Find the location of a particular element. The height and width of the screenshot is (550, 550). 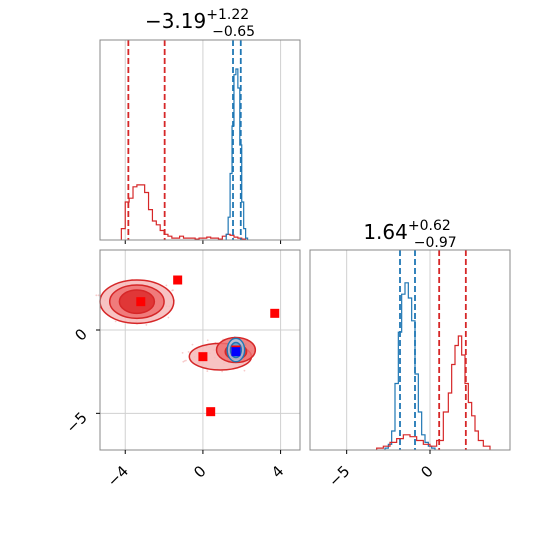

panel-title: 1.64+0.62 −0.97 is located at coordinates (409, 234).